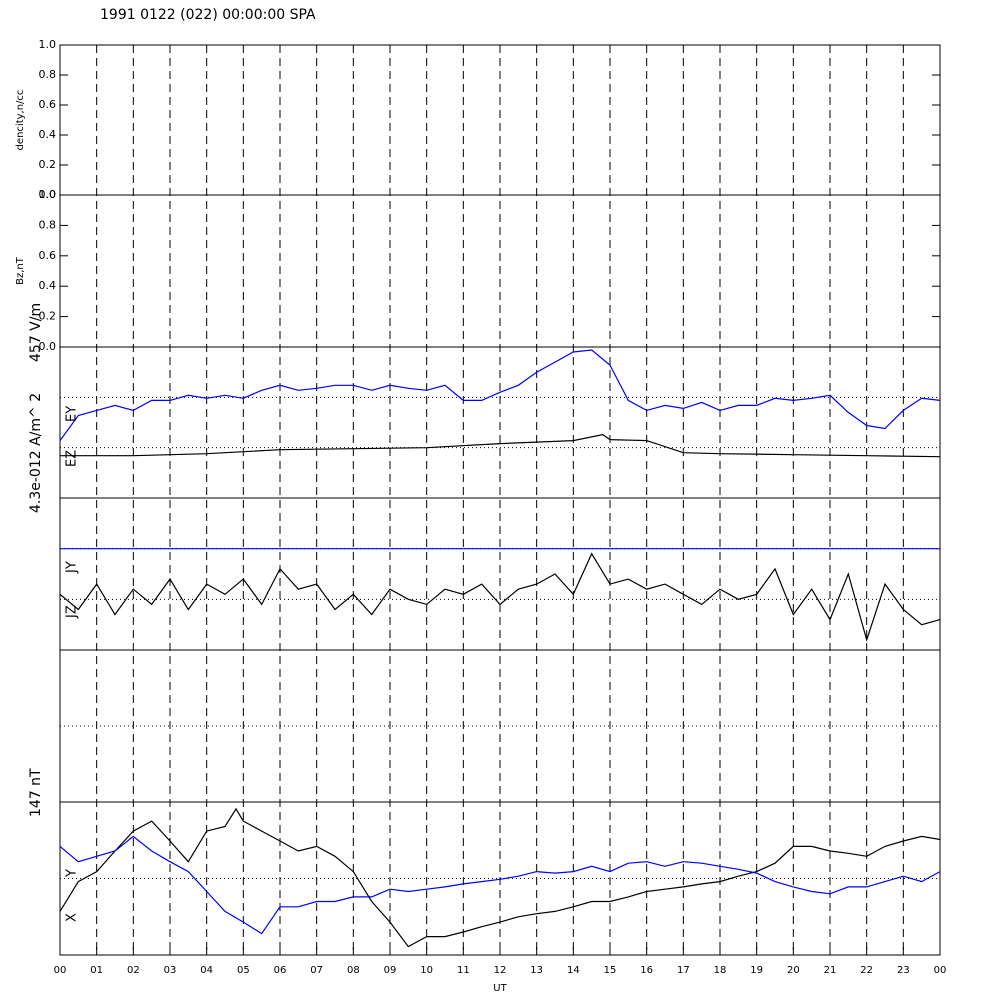 This screenshot has height=1000, width=1000. Describe the element at coordinates (72, 873) in the screenshot. I see `series-label: Y` at that location.